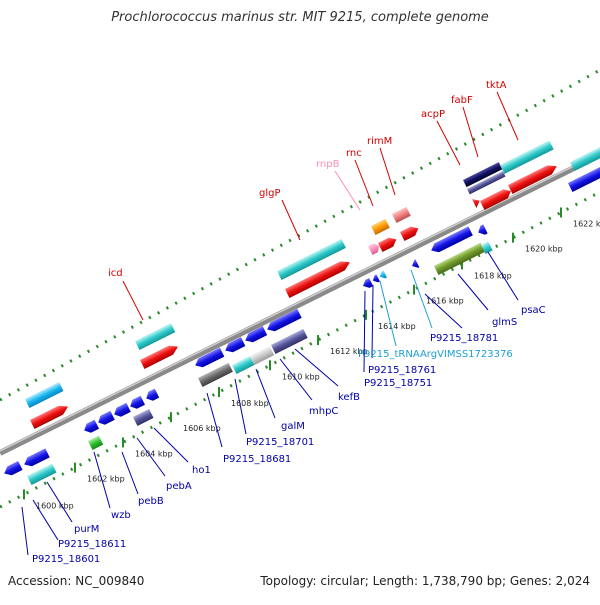 Image resolution: width=600 pixels, height=605 pixels. Describe the element at coordinates (482, 230) in the screenshot. I see `gene-block-psac-blue` at that location.